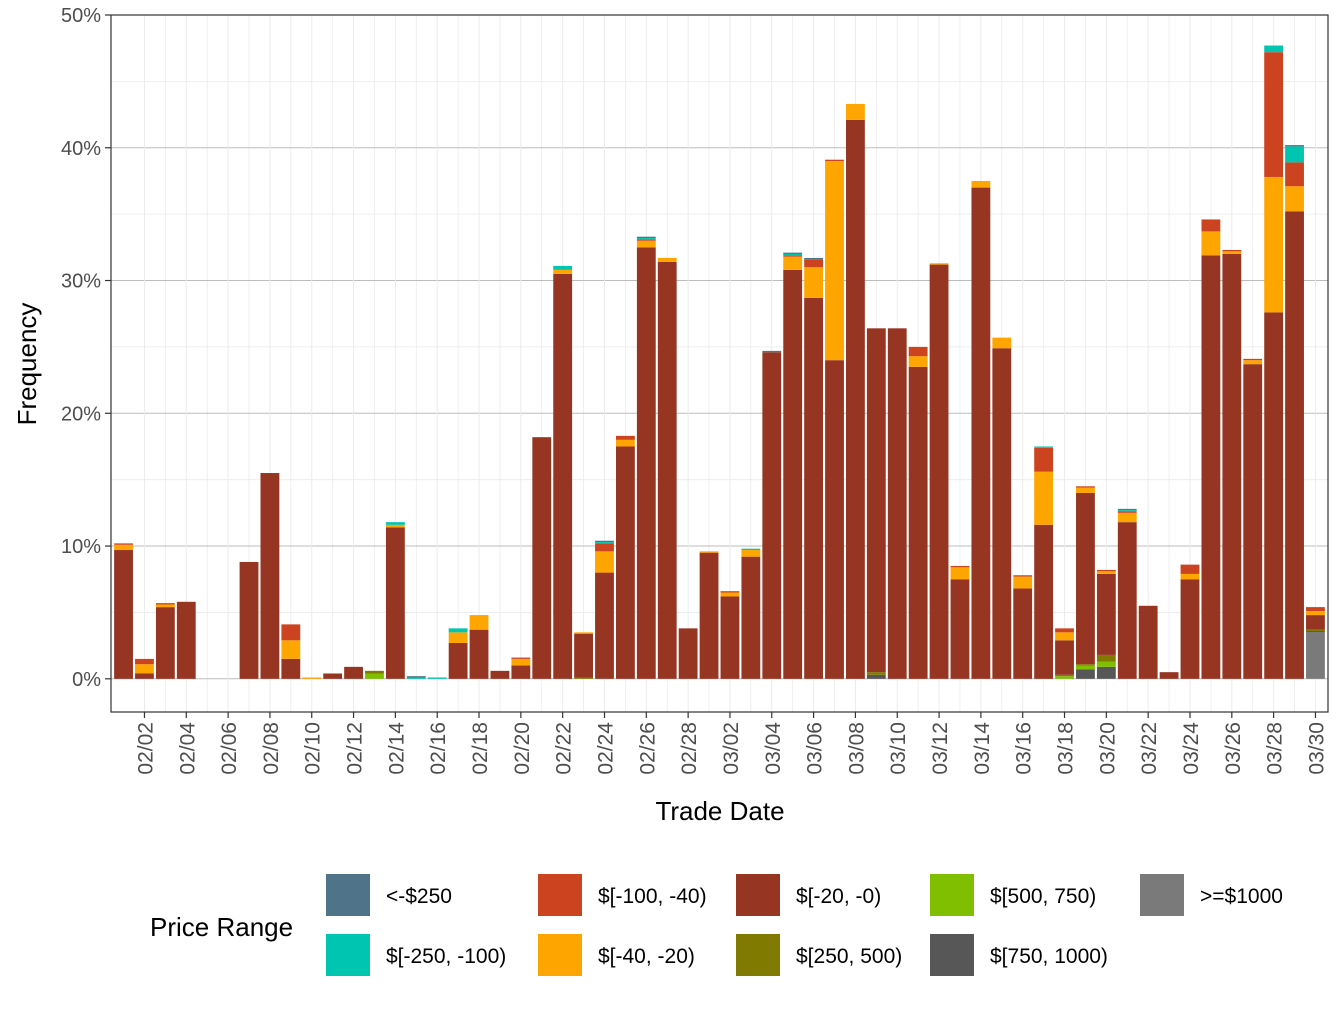  I want to click on legend-label: $[500, 750), so click(1043, 896).